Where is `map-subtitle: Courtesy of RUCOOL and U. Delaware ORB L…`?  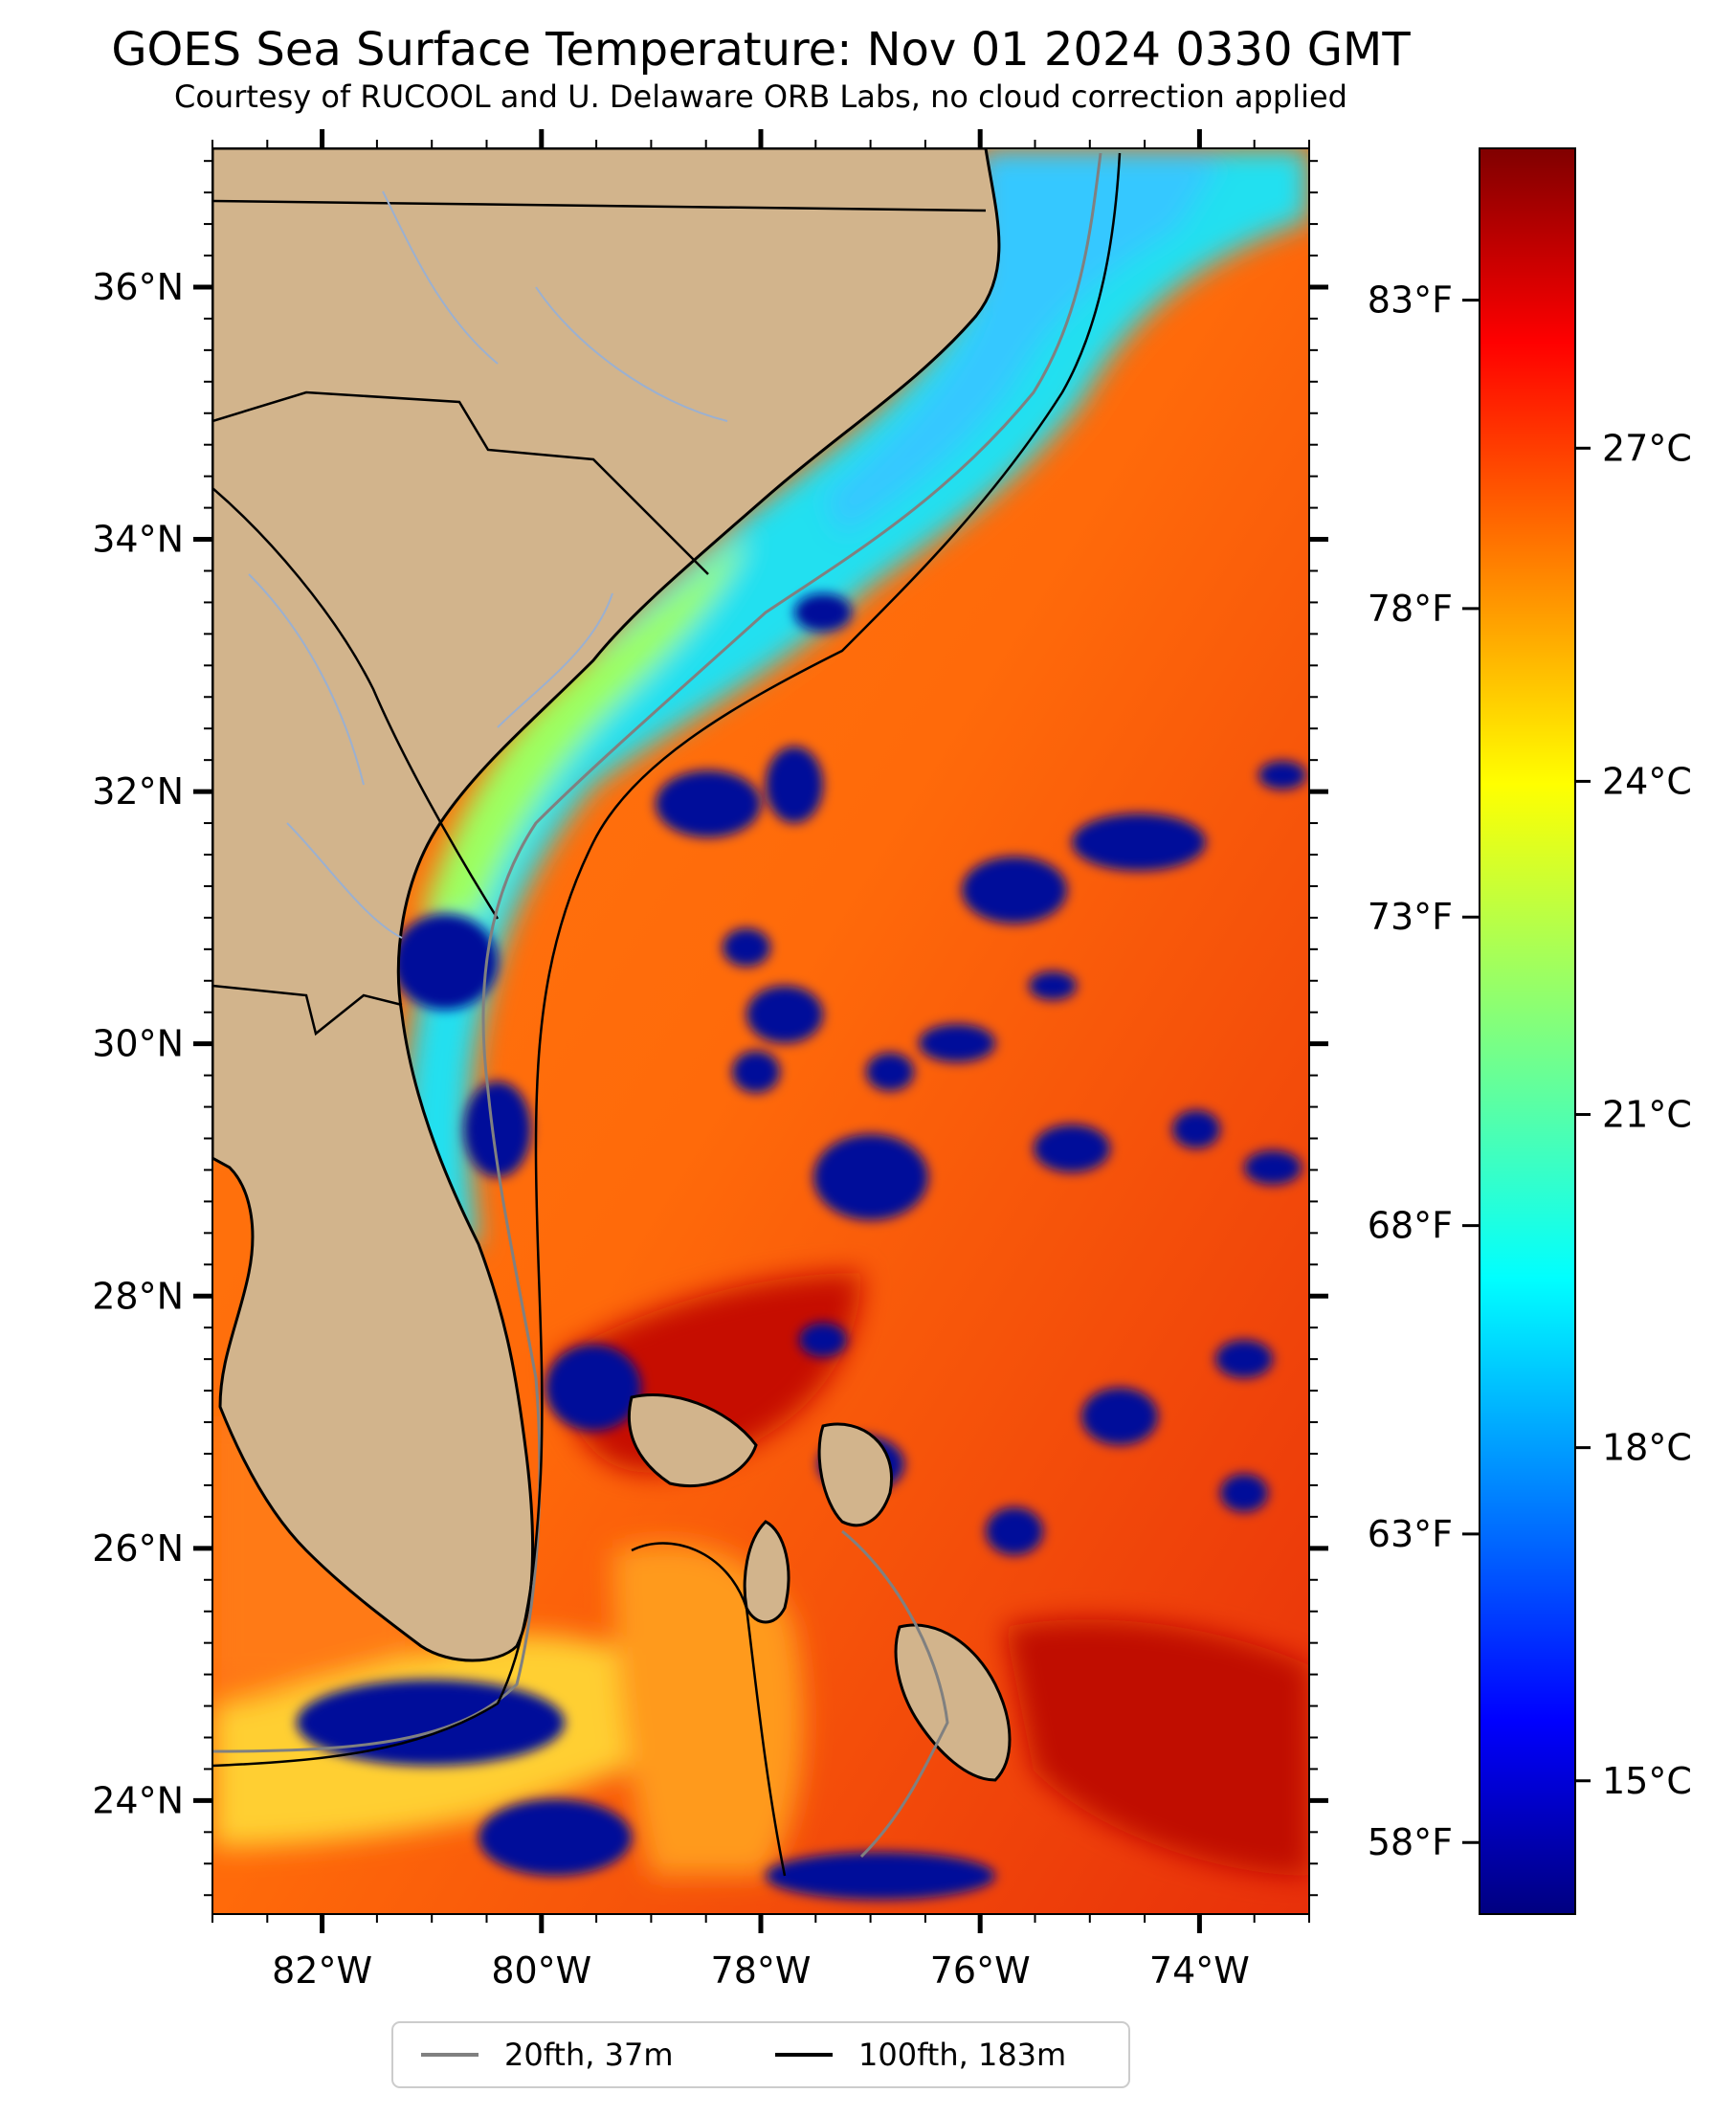 map-subtitle: Courtesy of RUCOOL and U. Delaware ORB L… is located at coordinates (760, 96).